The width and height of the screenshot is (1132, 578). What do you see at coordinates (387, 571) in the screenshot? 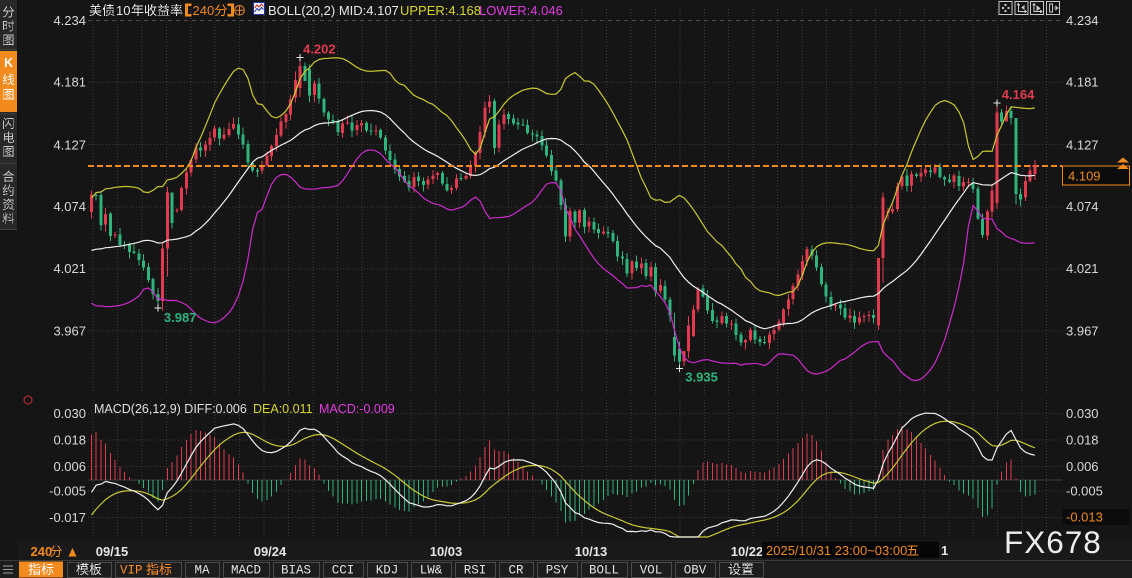
I see `svg-text: KDJ` at bounding box center [387, 571].